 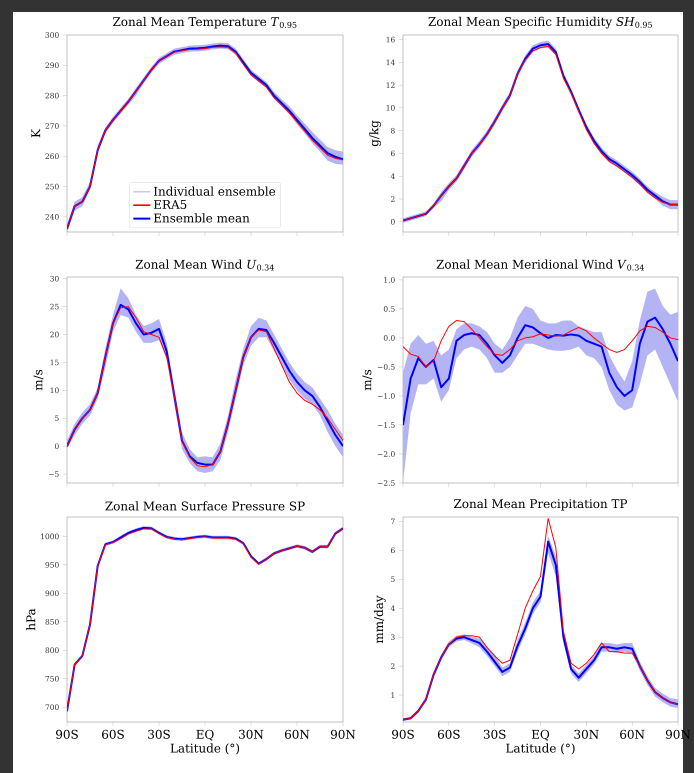 What do you see at coordinates (375, 133) in the screenshot?
I see `y-axis-title: g/kg` at bounding box center [375, 133].